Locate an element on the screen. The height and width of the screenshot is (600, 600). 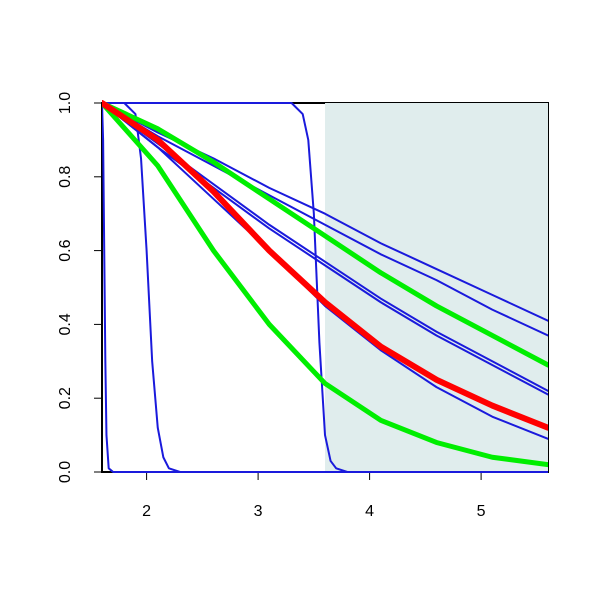
y-tick-label: 0.6 is located at coordinates (65, 250).